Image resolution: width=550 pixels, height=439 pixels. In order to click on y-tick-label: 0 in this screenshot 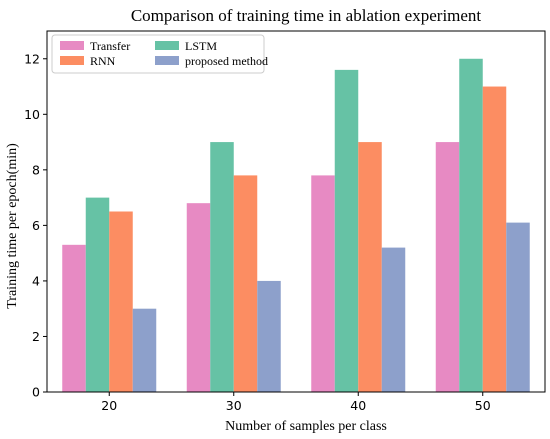, I will do `click(36, 392)`.